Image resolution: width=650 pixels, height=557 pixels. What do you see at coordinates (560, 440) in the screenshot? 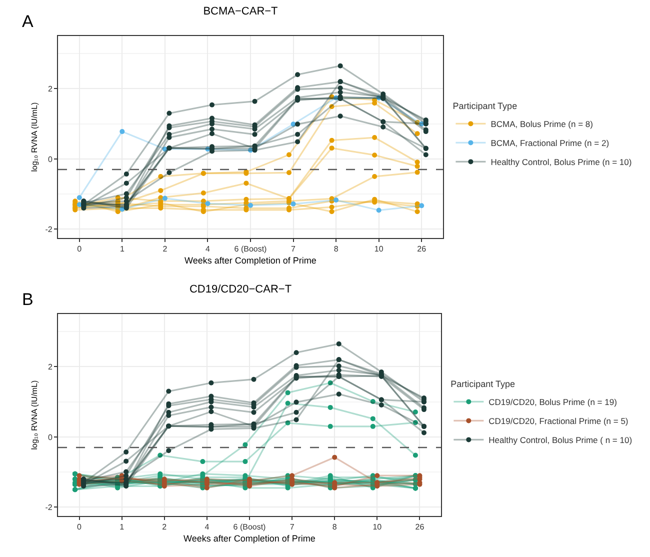
I see `legend-label: Healthy Control, Bolus Prime ( n = 10)` at bounding box center [560, 440].